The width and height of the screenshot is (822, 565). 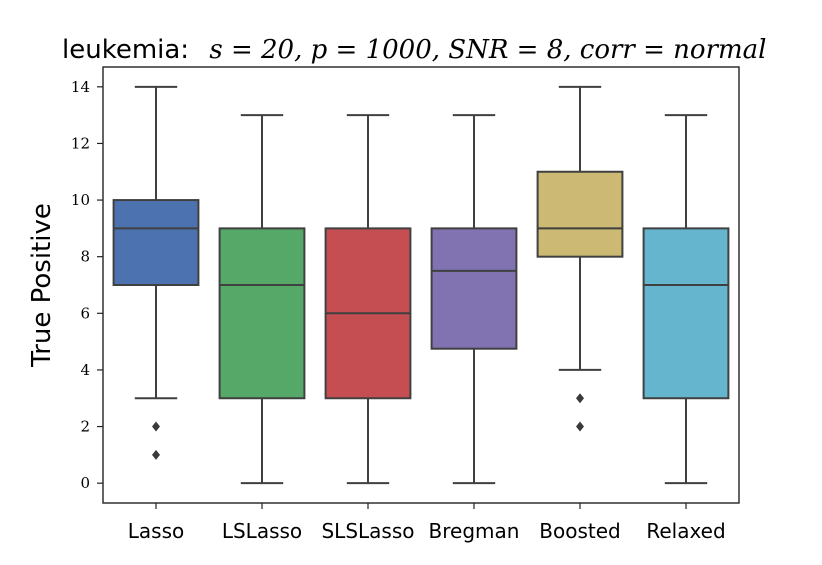 What do you see at coordinates (262, 531) in the screenshot?
I see `x-tick-label: LSLasso` at bounding box center [262, 531].